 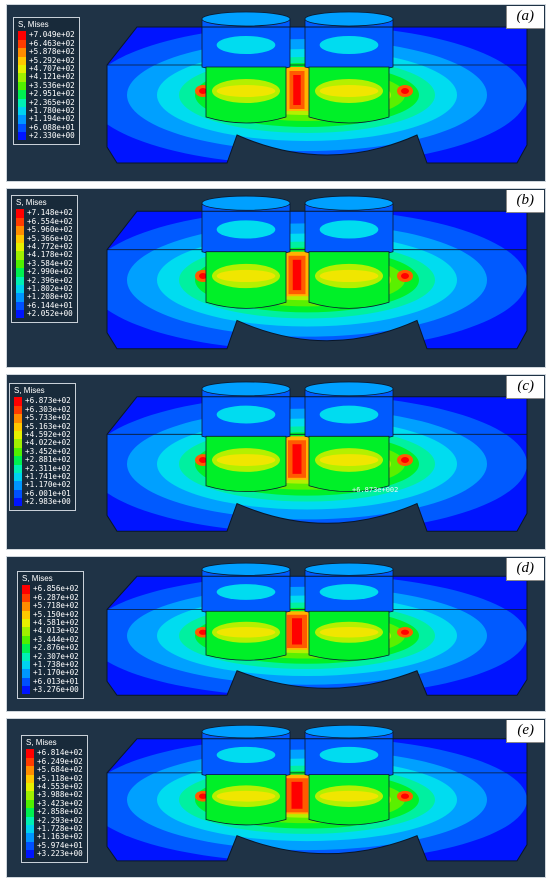 I want to click on legend-value: +3.536e+02, so click(x=52, y=85).